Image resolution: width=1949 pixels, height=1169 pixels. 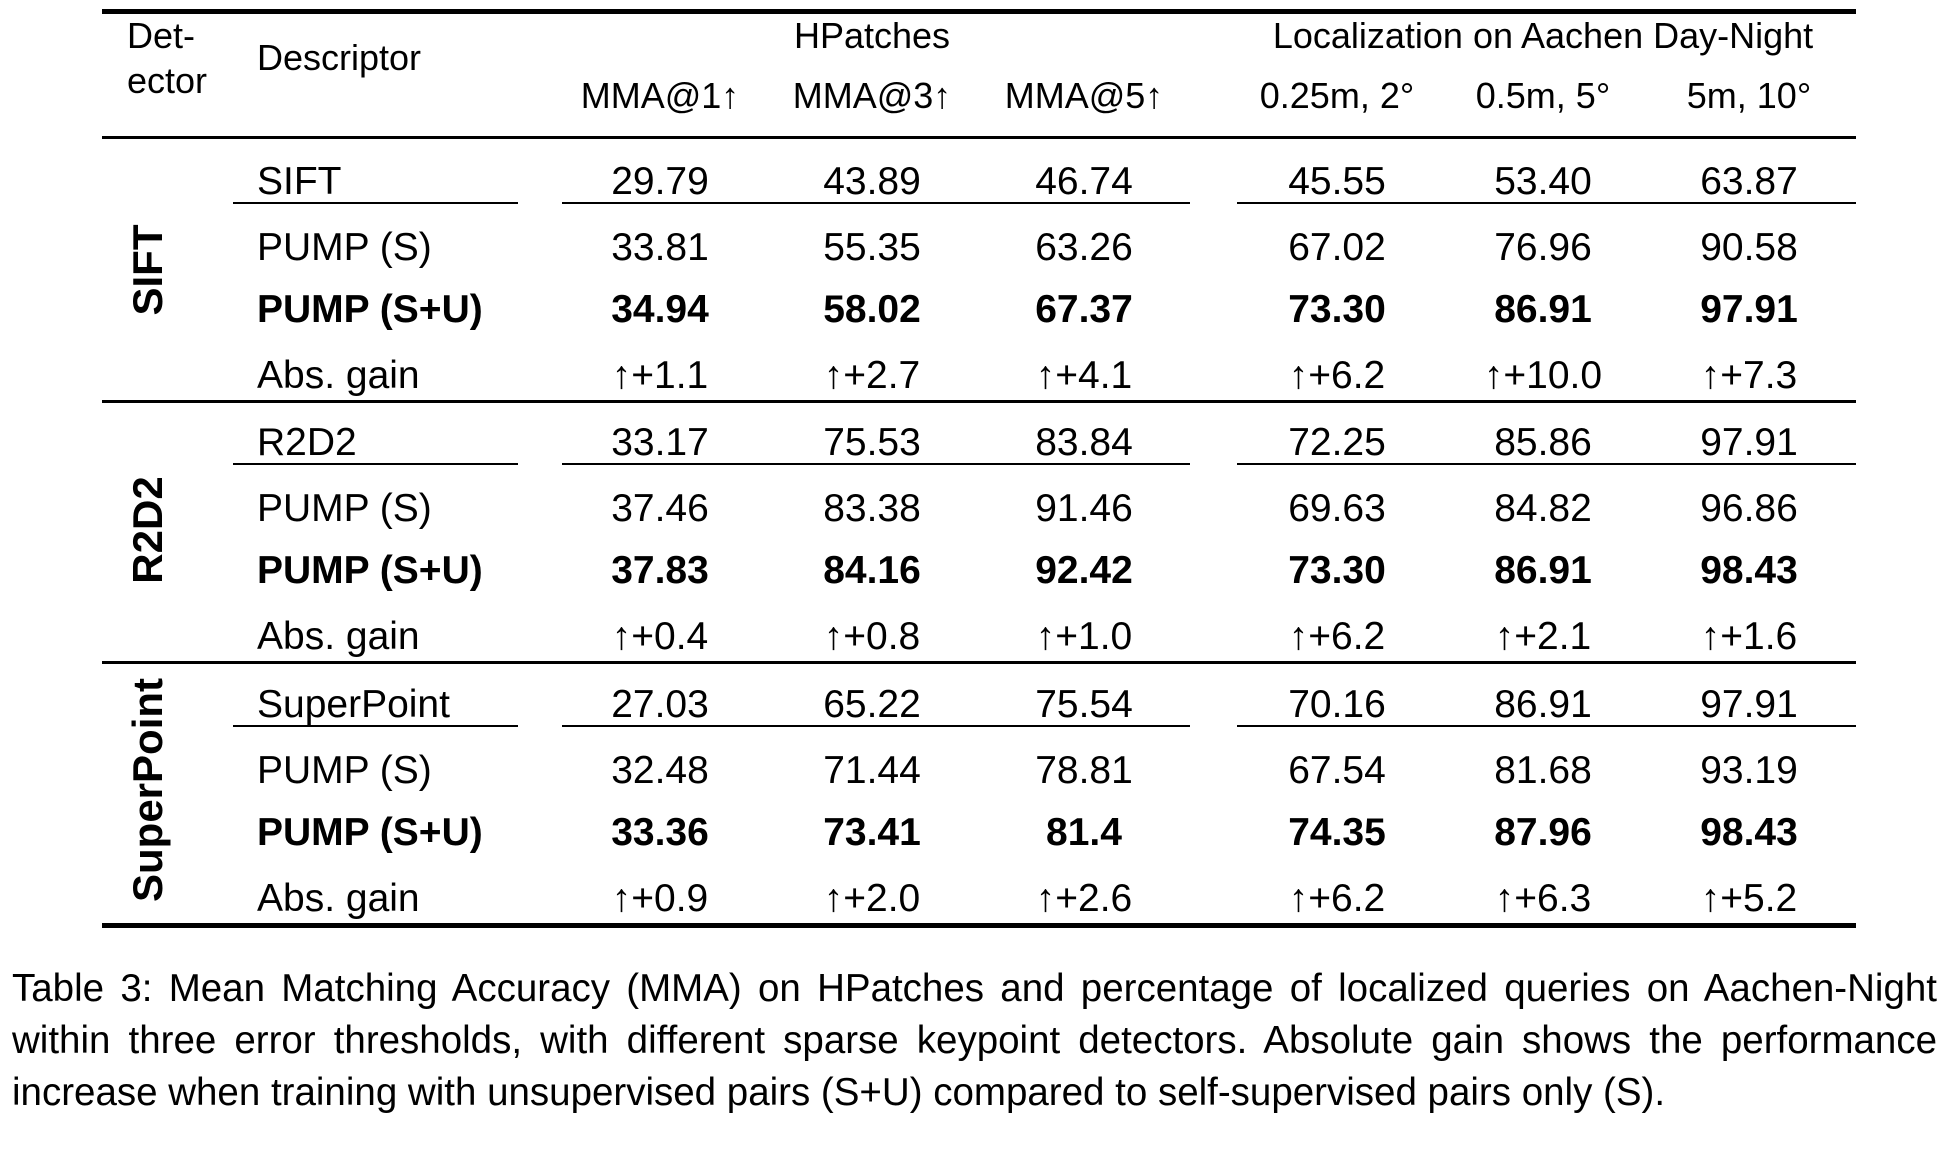 I want to click on value-cell: ↑+0.9, so click(x=660, y=898).